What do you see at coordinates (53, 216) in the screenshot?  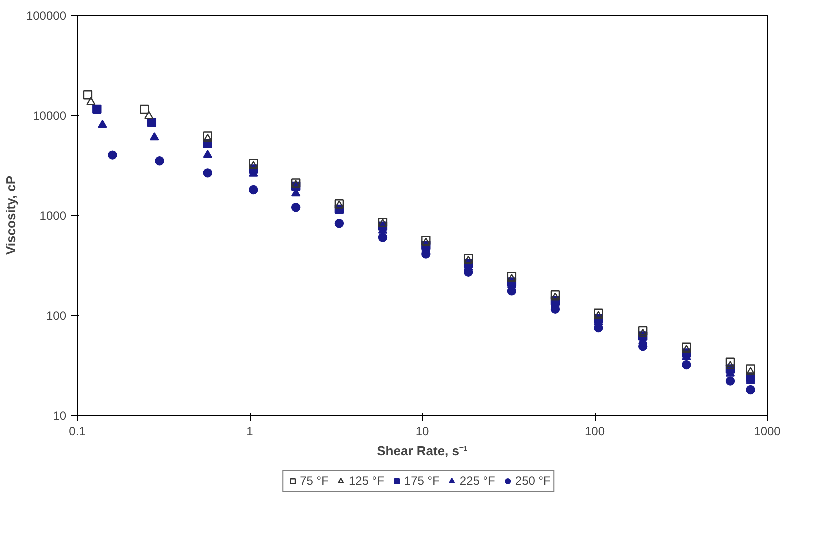 I see `y-tick-label: 1000` at bounding box center [53, 216].